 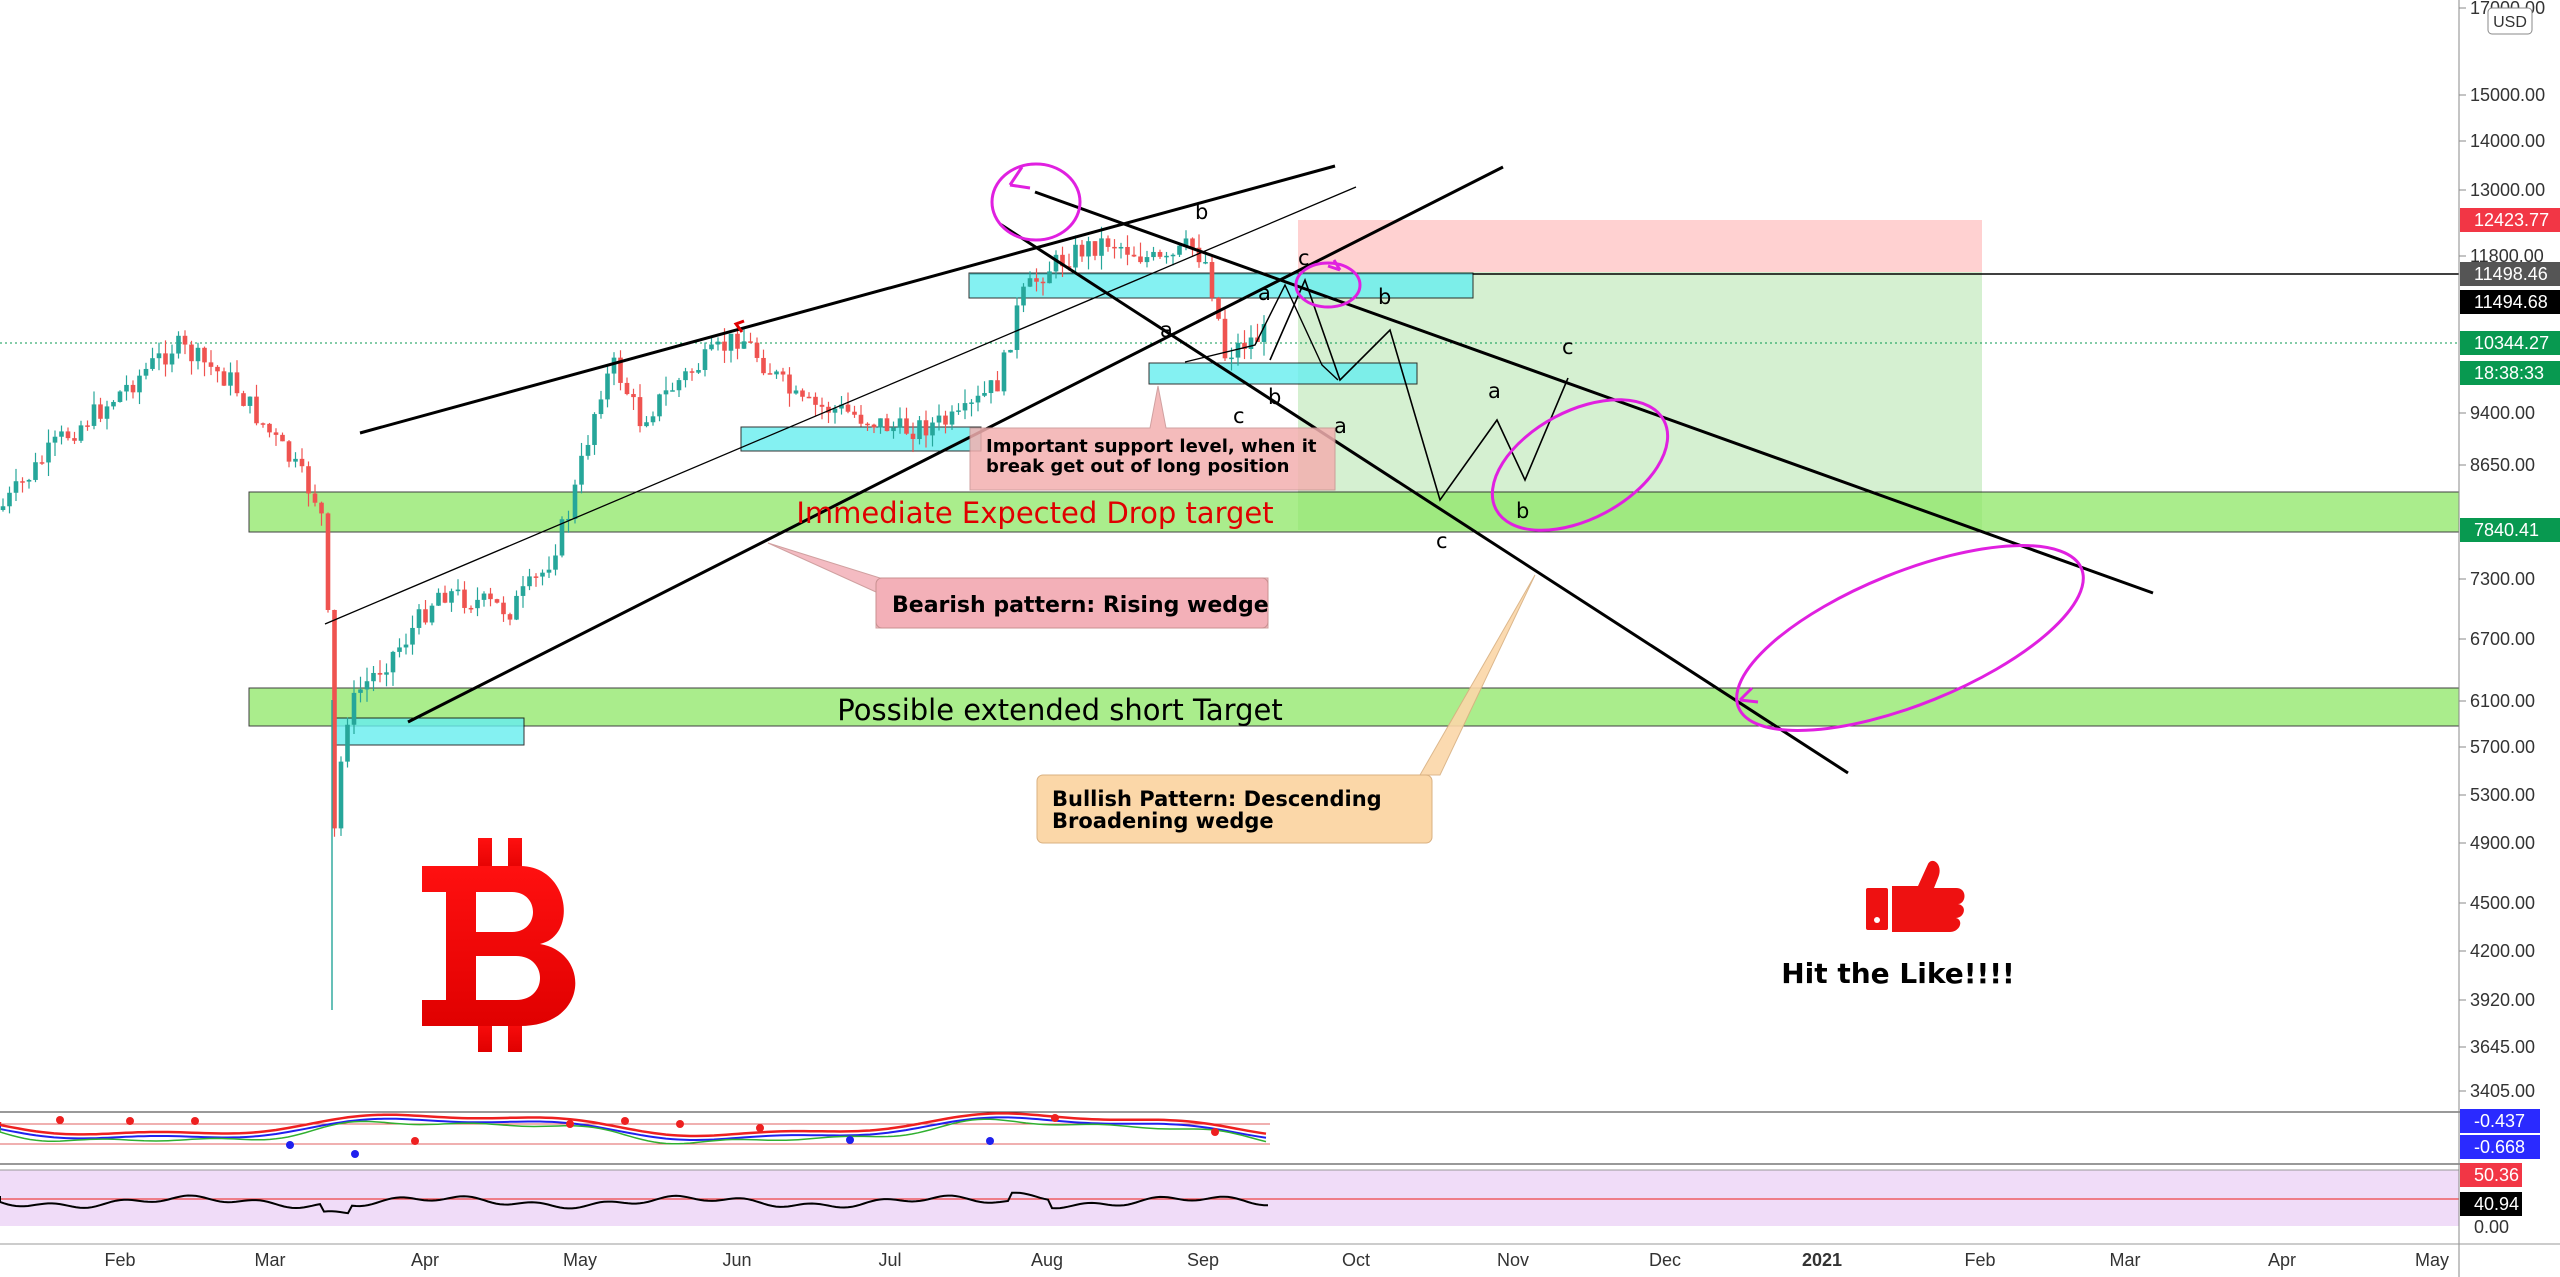 What do you see at coordinates (425, 1260) in the screenshot?
I see `x-tick-label: Apr` at bounding box center [425, 1260].